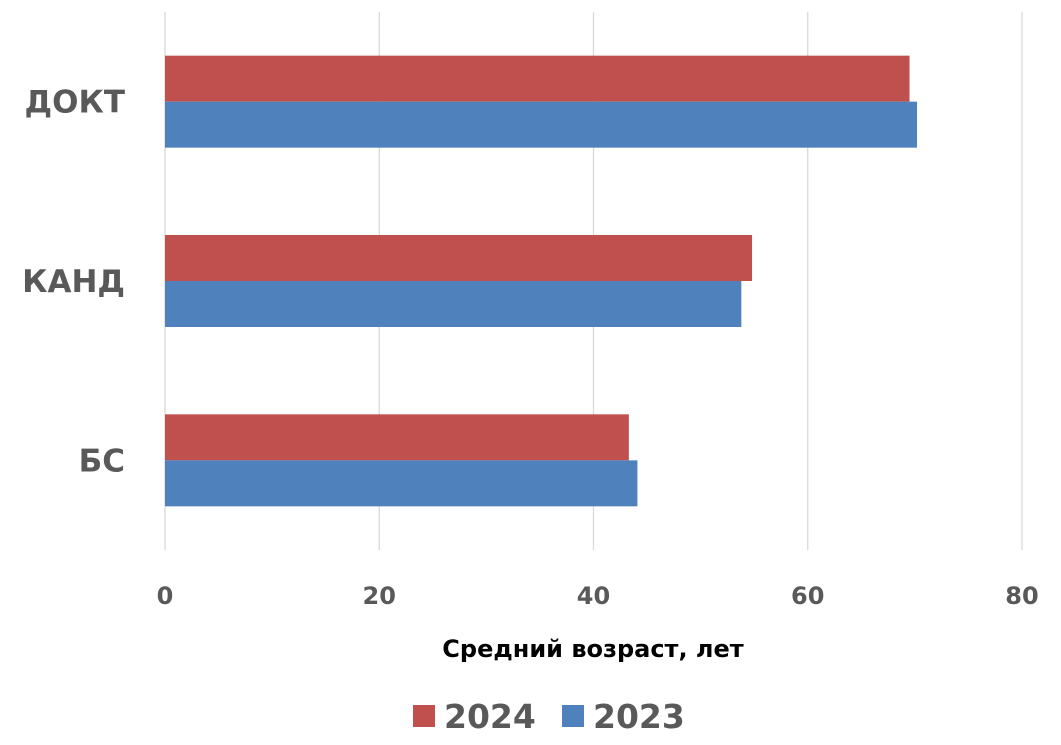 The height and width of the screenshot is (745, 1061). Describe the element at coordinates (807, 596) in the screenshot. I see `x-tick-label: 60` at that location.